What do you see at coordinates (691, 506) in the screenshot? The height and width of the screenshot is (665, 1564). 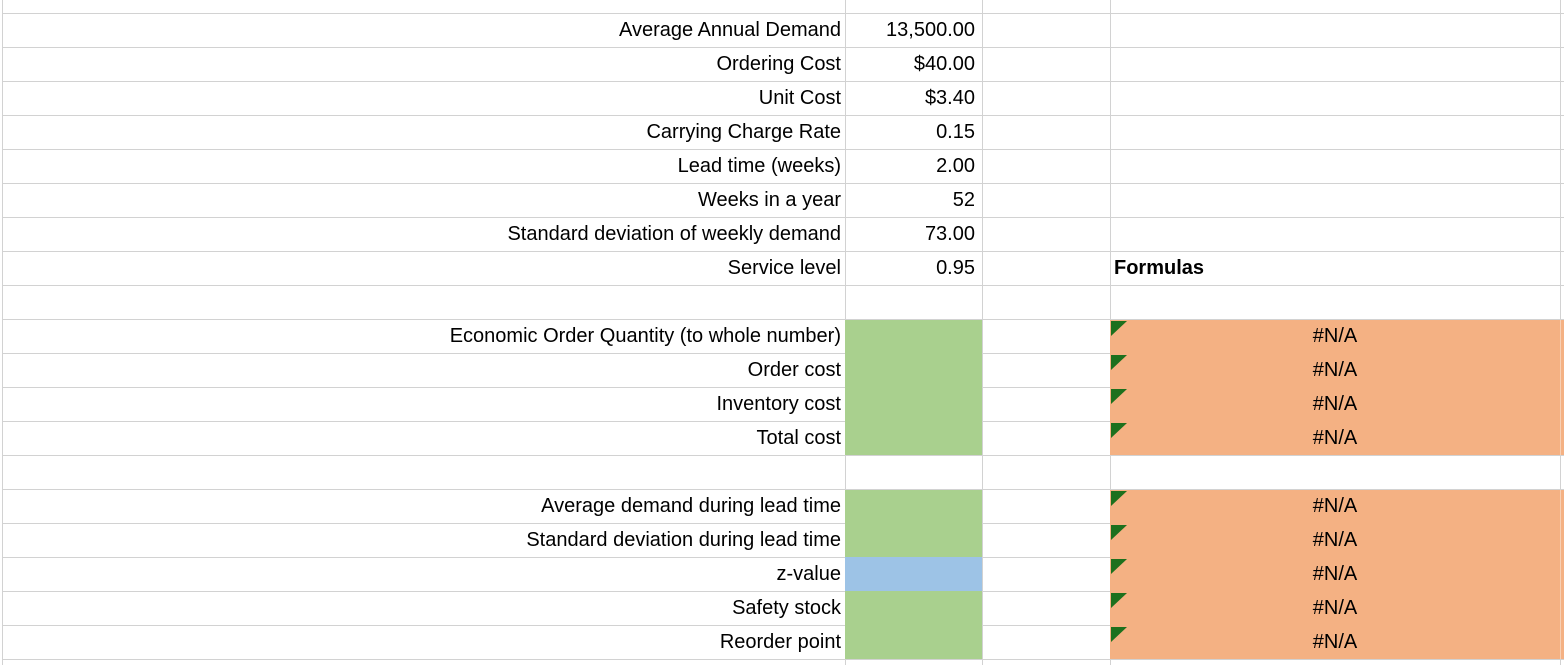 I see `row-label-cell: Average demand during lead time` at bounding box center [691, 506].